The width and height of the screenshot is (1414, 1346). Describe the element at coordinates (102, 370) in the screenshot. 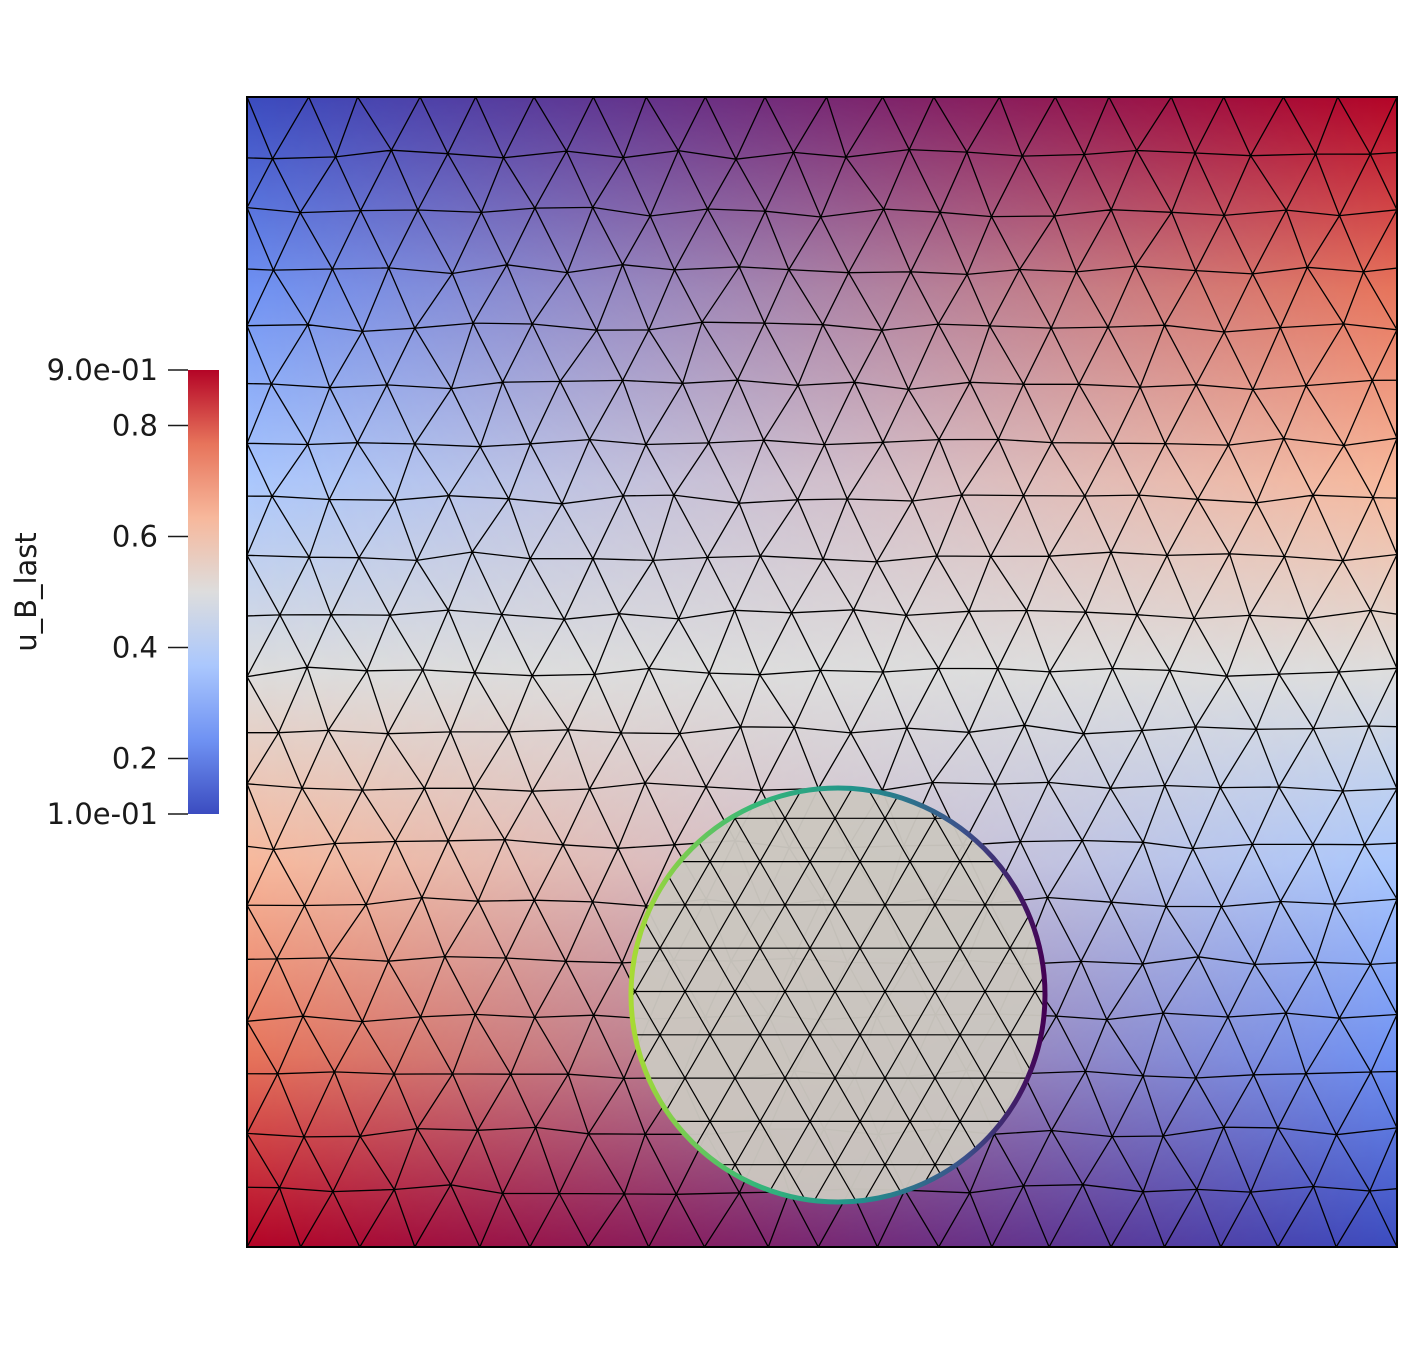

I see `colorbar-max-label: 9.0e-01` at that location.